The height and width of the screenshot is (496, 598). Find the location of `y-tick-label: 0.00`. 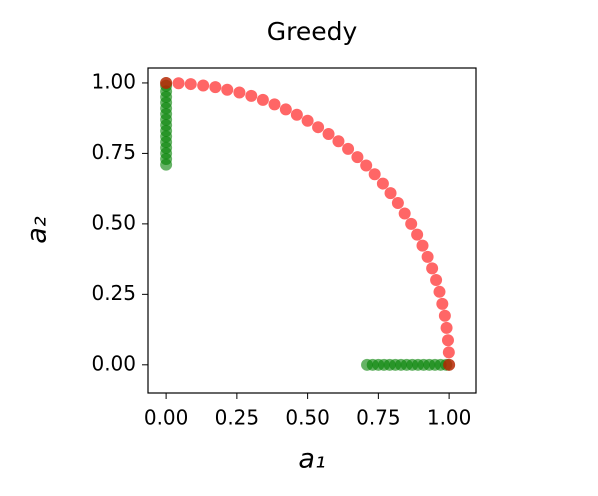

y-tick-label: 0.00 is located at coordinates (113, 363).